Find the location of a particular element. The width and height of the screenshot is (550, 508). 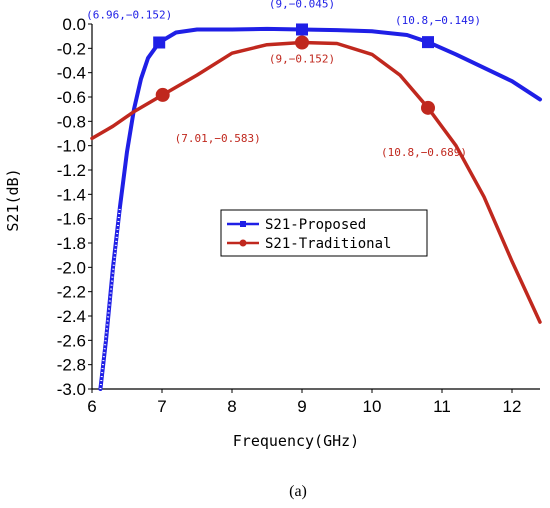

figure-caption: (a) is located at coordinates (298, 491).